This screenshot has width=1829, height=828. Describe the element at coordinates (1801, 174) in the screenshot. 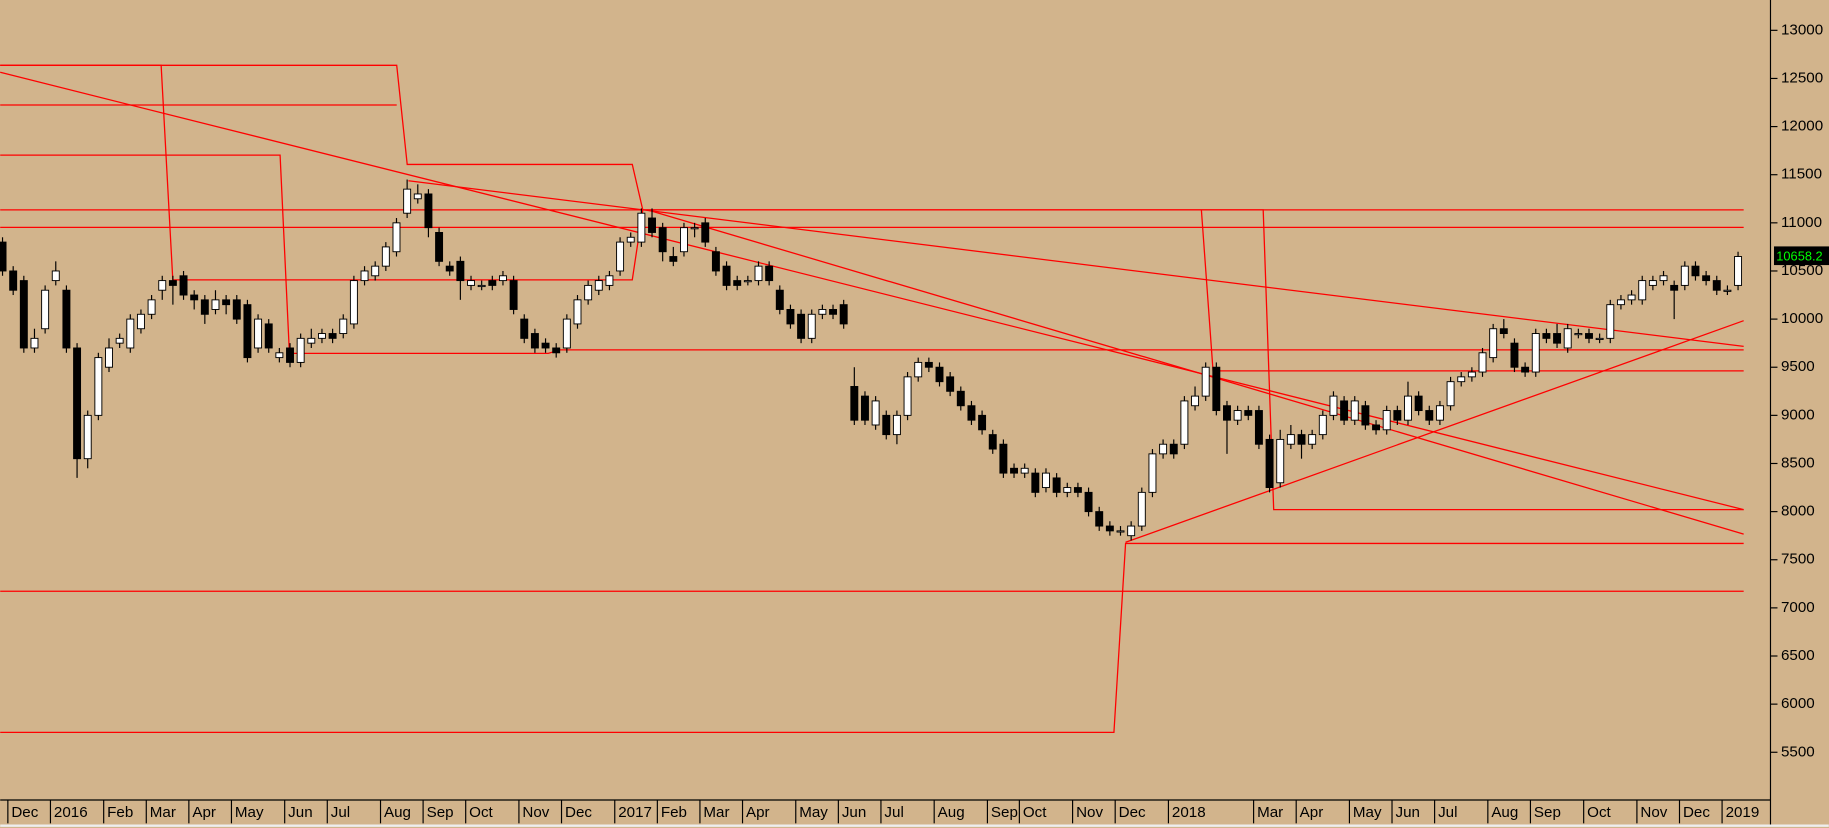

I see `y-tick-label: 11500` at that location.